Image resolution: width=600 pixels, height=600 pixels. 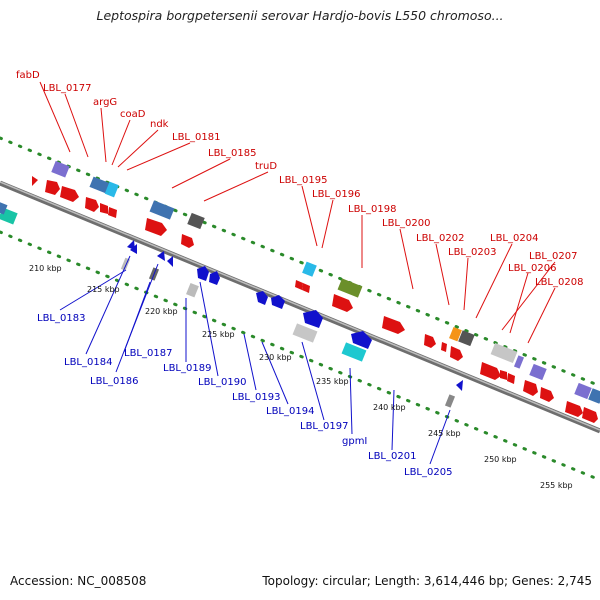 What do you see at coordinates (303, 180) in the screenshot?
I see `gene-label-LBL_0195: LBL_0195` at bounding box center [303, 180].